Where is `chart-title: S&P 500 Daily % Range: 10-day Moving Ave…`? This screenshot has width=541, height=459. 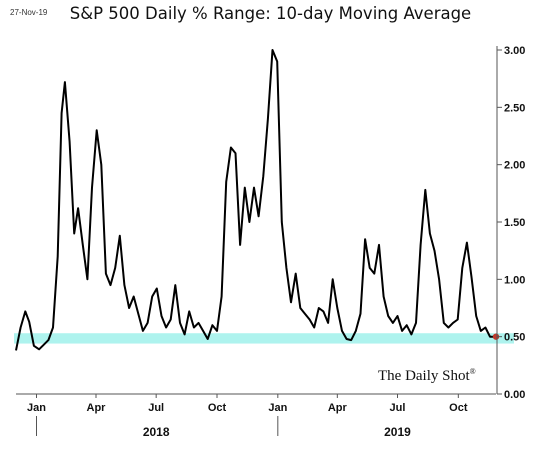 chart-title: S&P 500 Daily % Range: 10-day Moving Ave… is located at coordinates (270, 13).